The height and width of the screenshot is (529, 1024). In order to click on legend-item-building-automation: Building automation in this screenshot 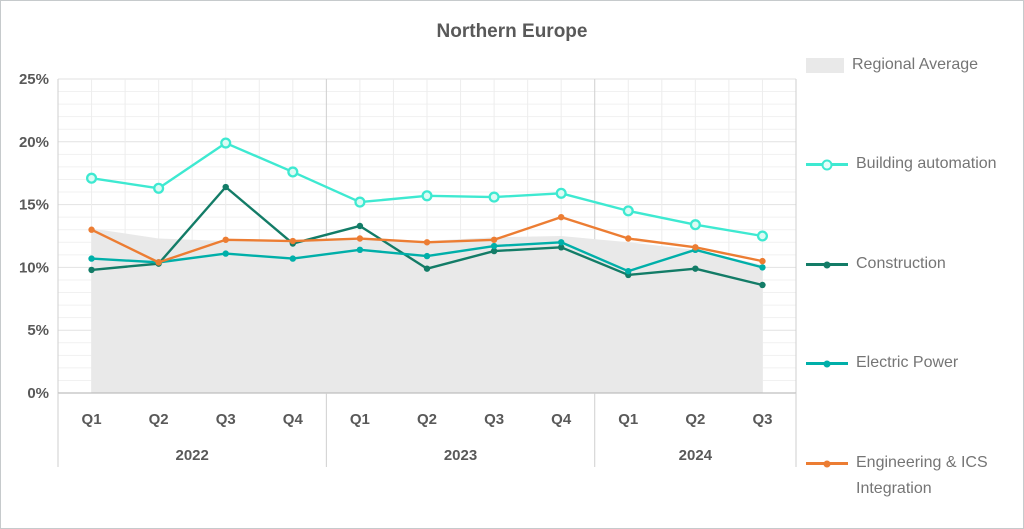, I will do `click(913, 164)`.